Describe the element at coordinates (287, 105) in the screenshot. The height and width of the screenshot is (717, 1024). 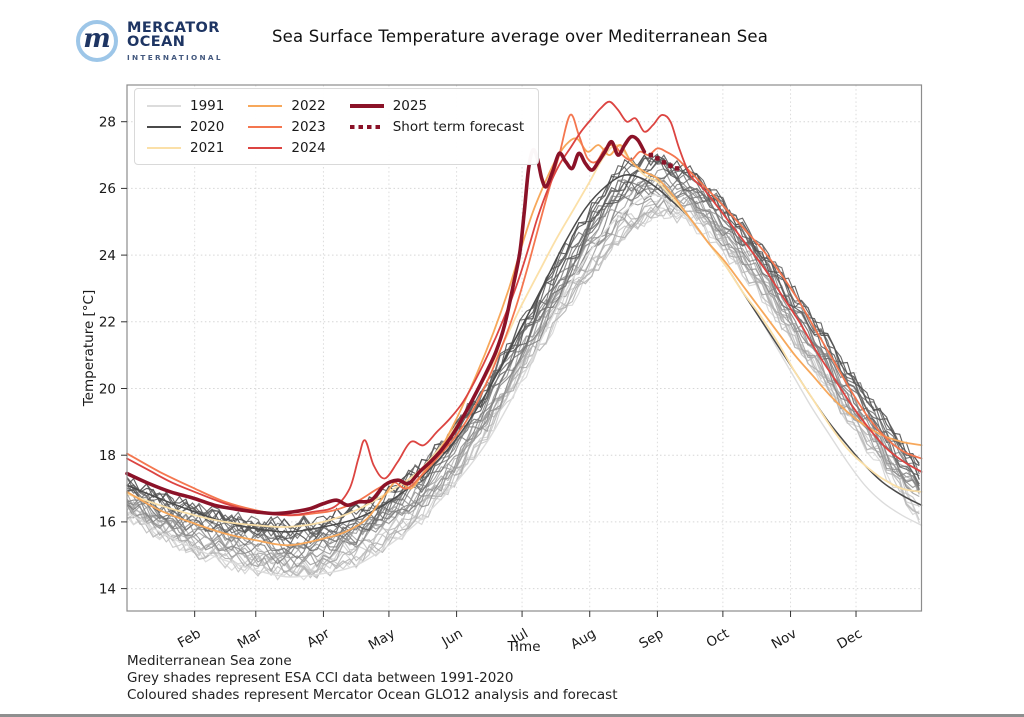
I see `legend-item-2022: 2022` at that location.